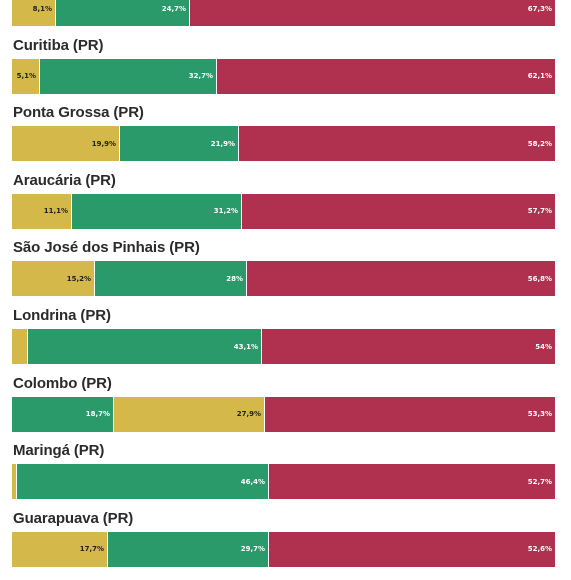  Describe the element at coordinates (106, 248) in the screenshot. I see `row-title: São José dos Pinhais (PR)` at that location.